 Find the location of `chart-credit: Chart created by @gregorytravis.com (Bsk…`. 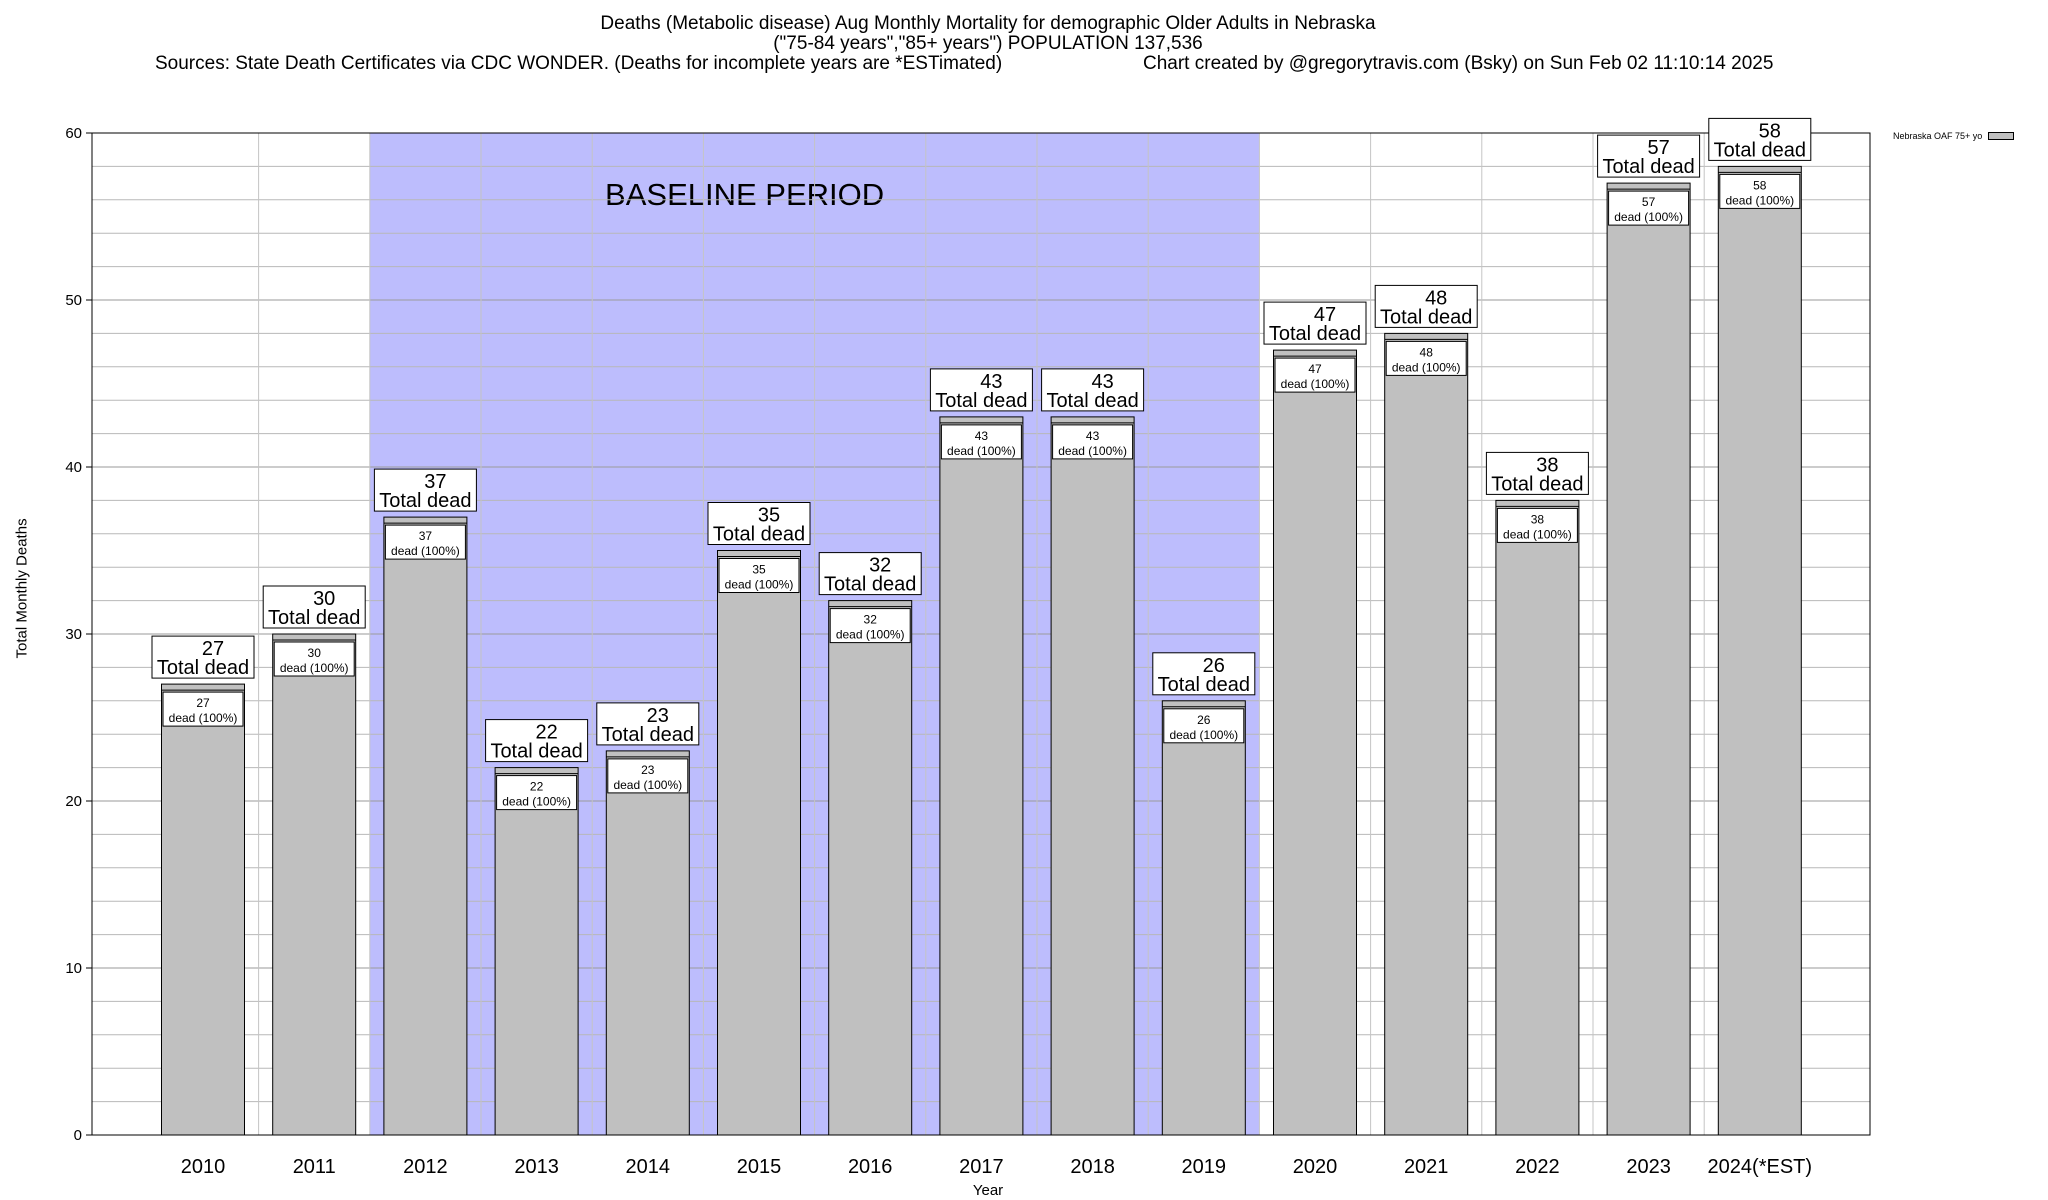

chart-credit: Chart created by @gregorytravis.com (Bsk… is located at coordinates (1458, 63).